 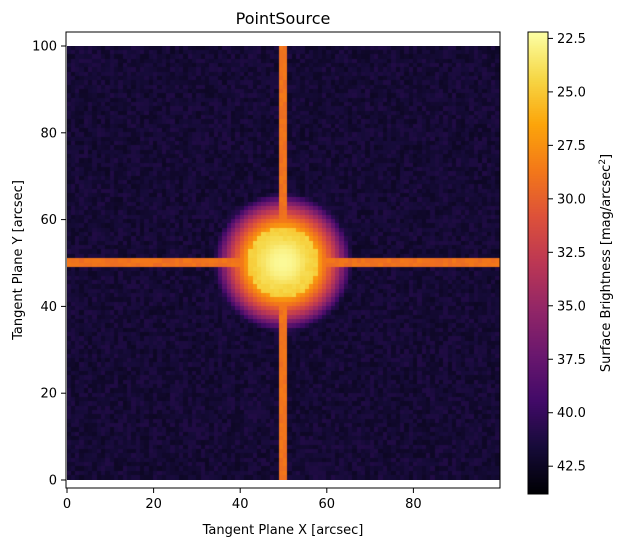 What do you see at coordinates (413, 504) in the screenshot?
I see `x-tick-label: 80` at bounding box center [413, 504].